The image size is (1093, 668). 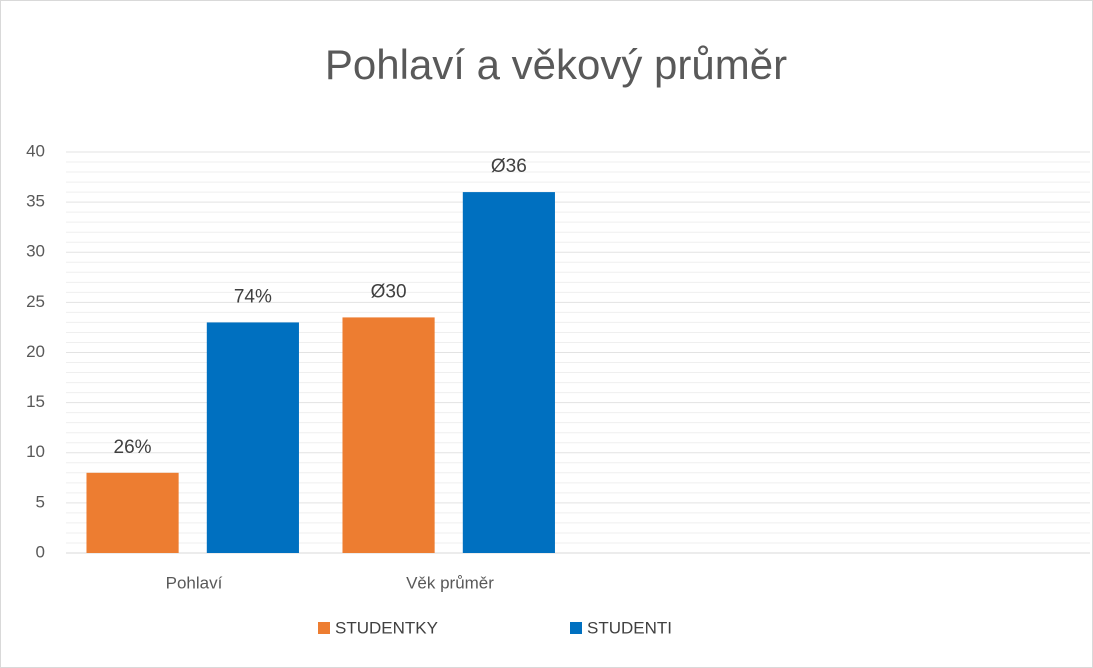 I want to click on y-tick-label: 10, so click(x=35, y=451).